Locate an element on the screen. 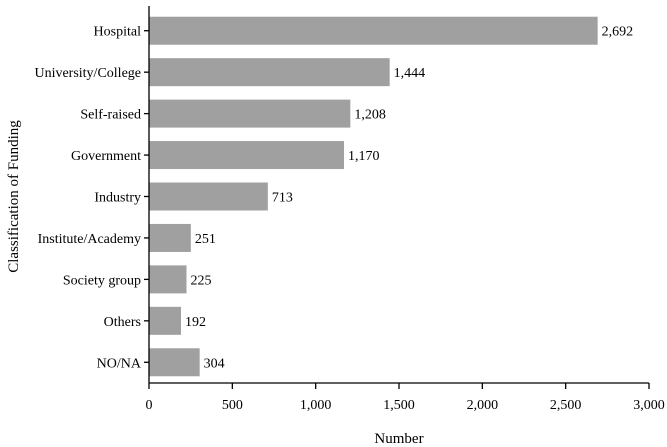 Image resolution: width=667 pixels, height=447 pixels. value-label-no-na: 304 is located at coordinates (214, 363).